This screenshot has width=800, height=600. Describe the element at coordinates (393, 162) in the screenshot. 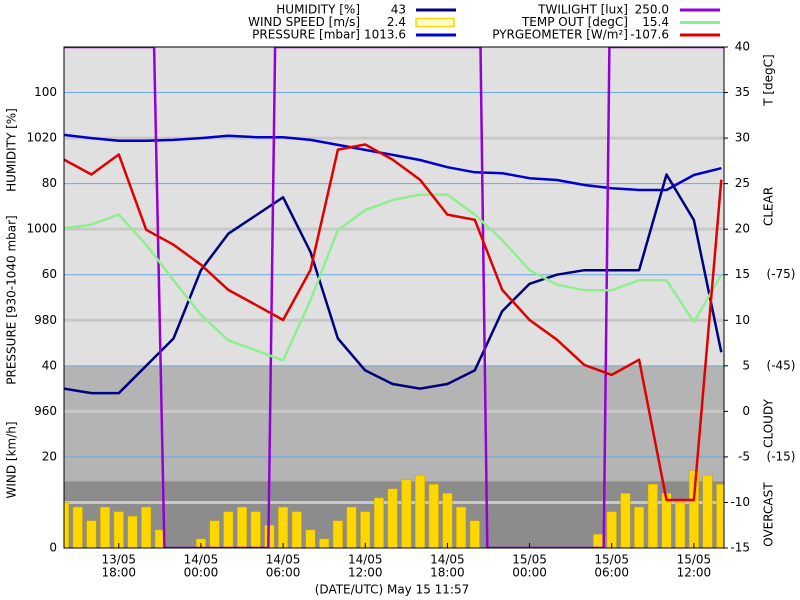

I see `series-line` at that location.